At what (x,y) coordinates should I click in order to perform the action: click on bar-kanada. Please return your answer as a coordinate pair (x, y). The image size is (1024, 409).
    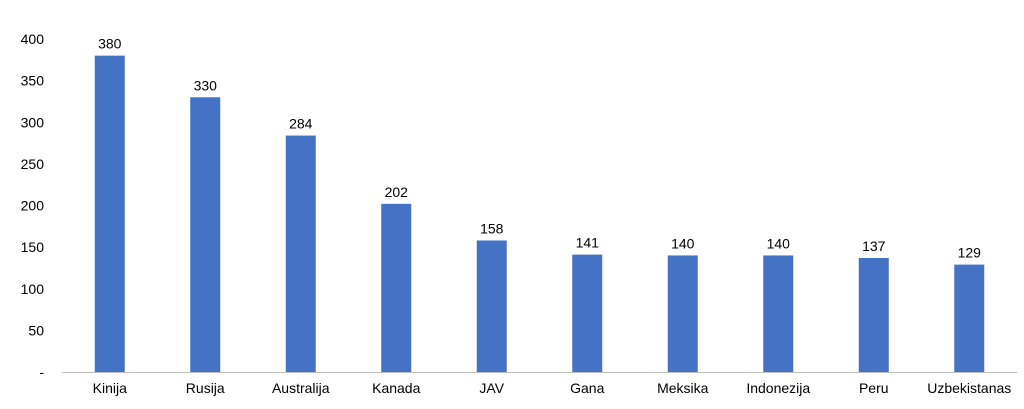
    Looking at the image, I should click on (396, 287).